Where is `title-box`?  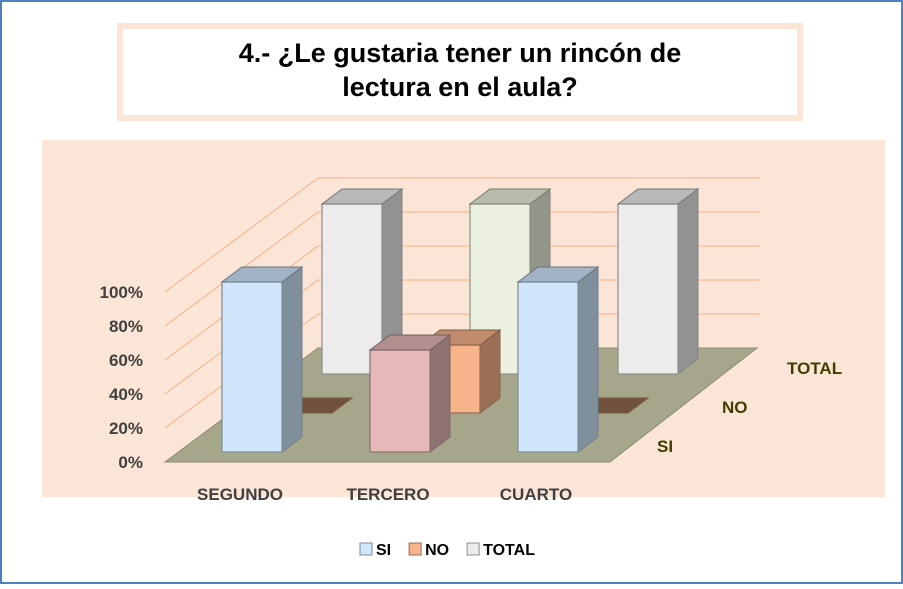
title-box is located at coordinates (460, 72).